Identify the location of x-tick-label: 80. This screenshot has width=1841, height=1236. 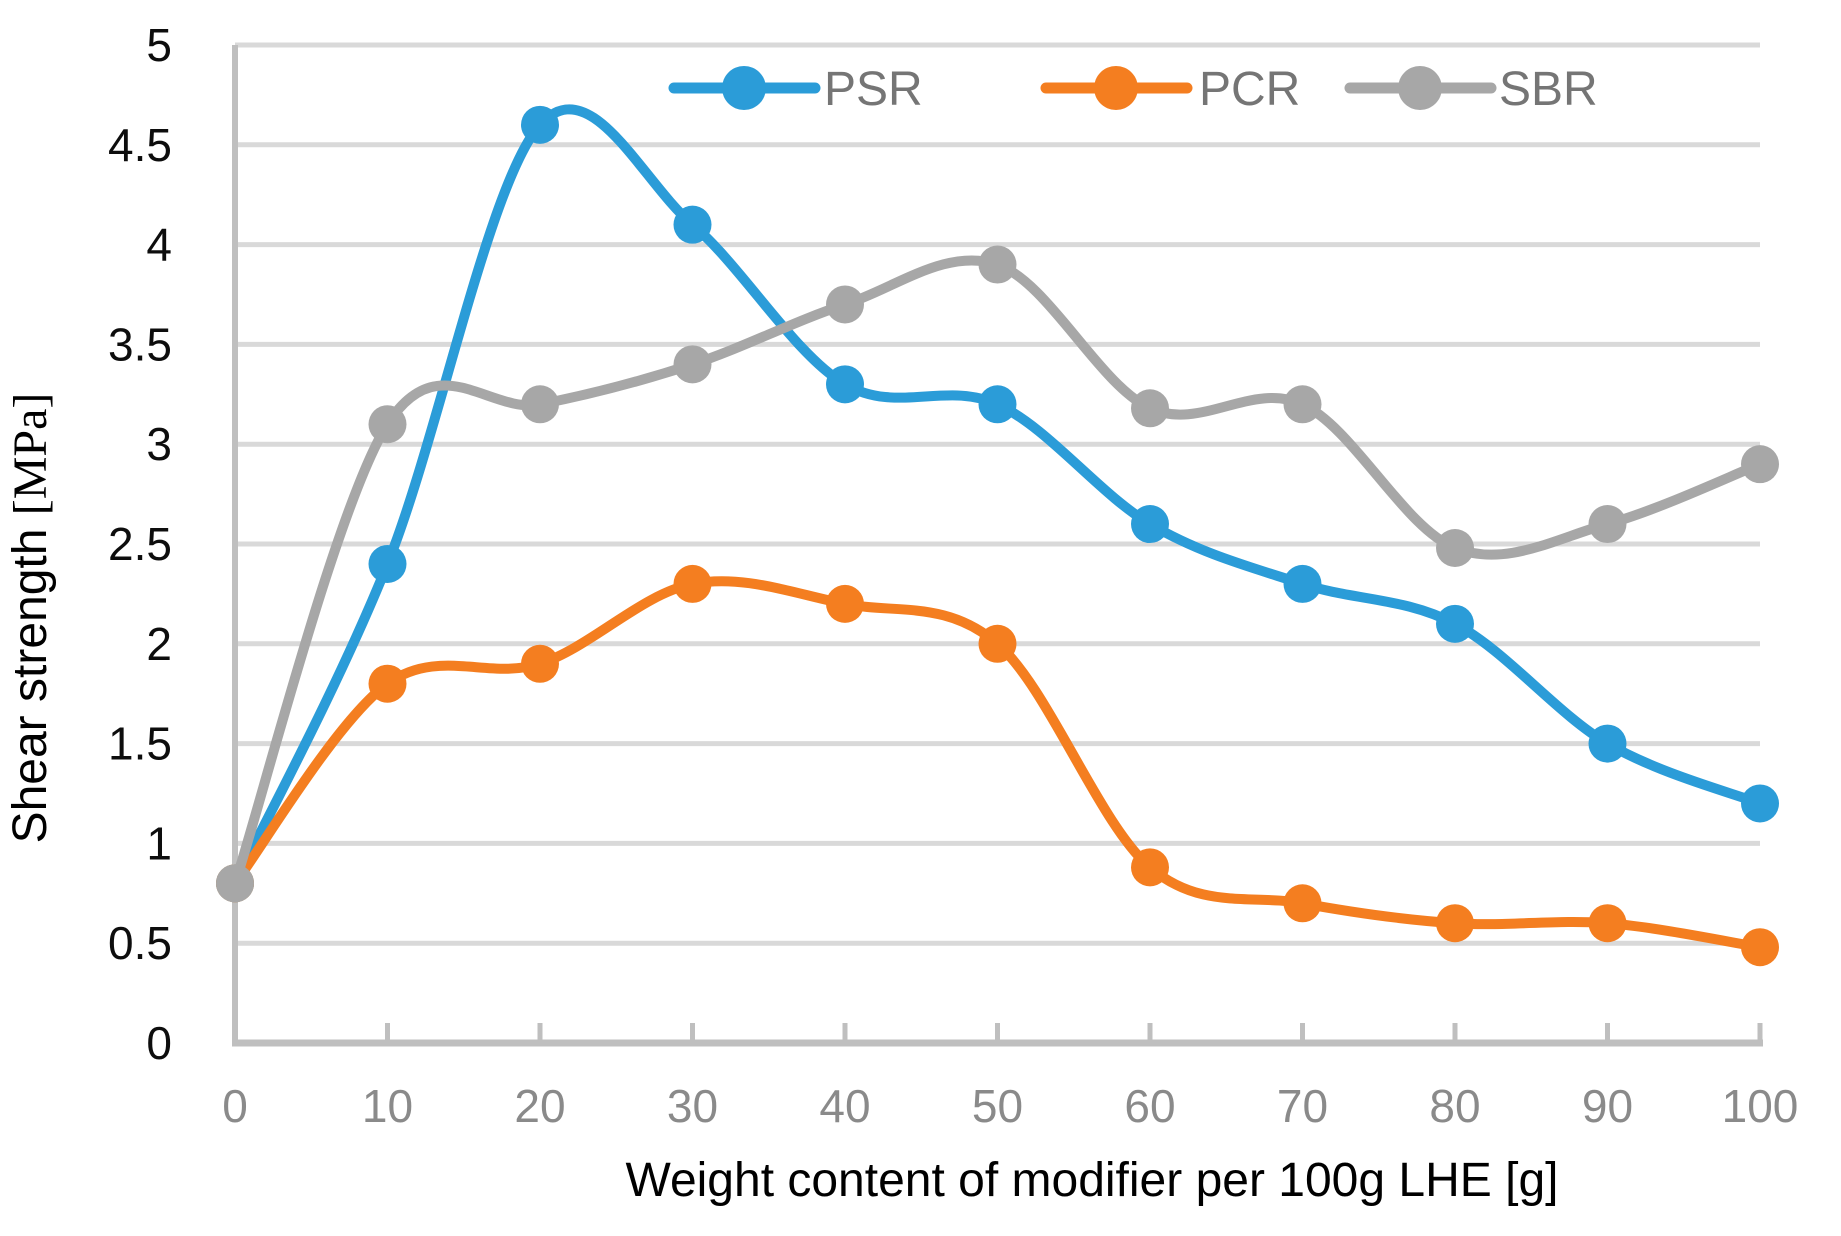
(1454, 1106).